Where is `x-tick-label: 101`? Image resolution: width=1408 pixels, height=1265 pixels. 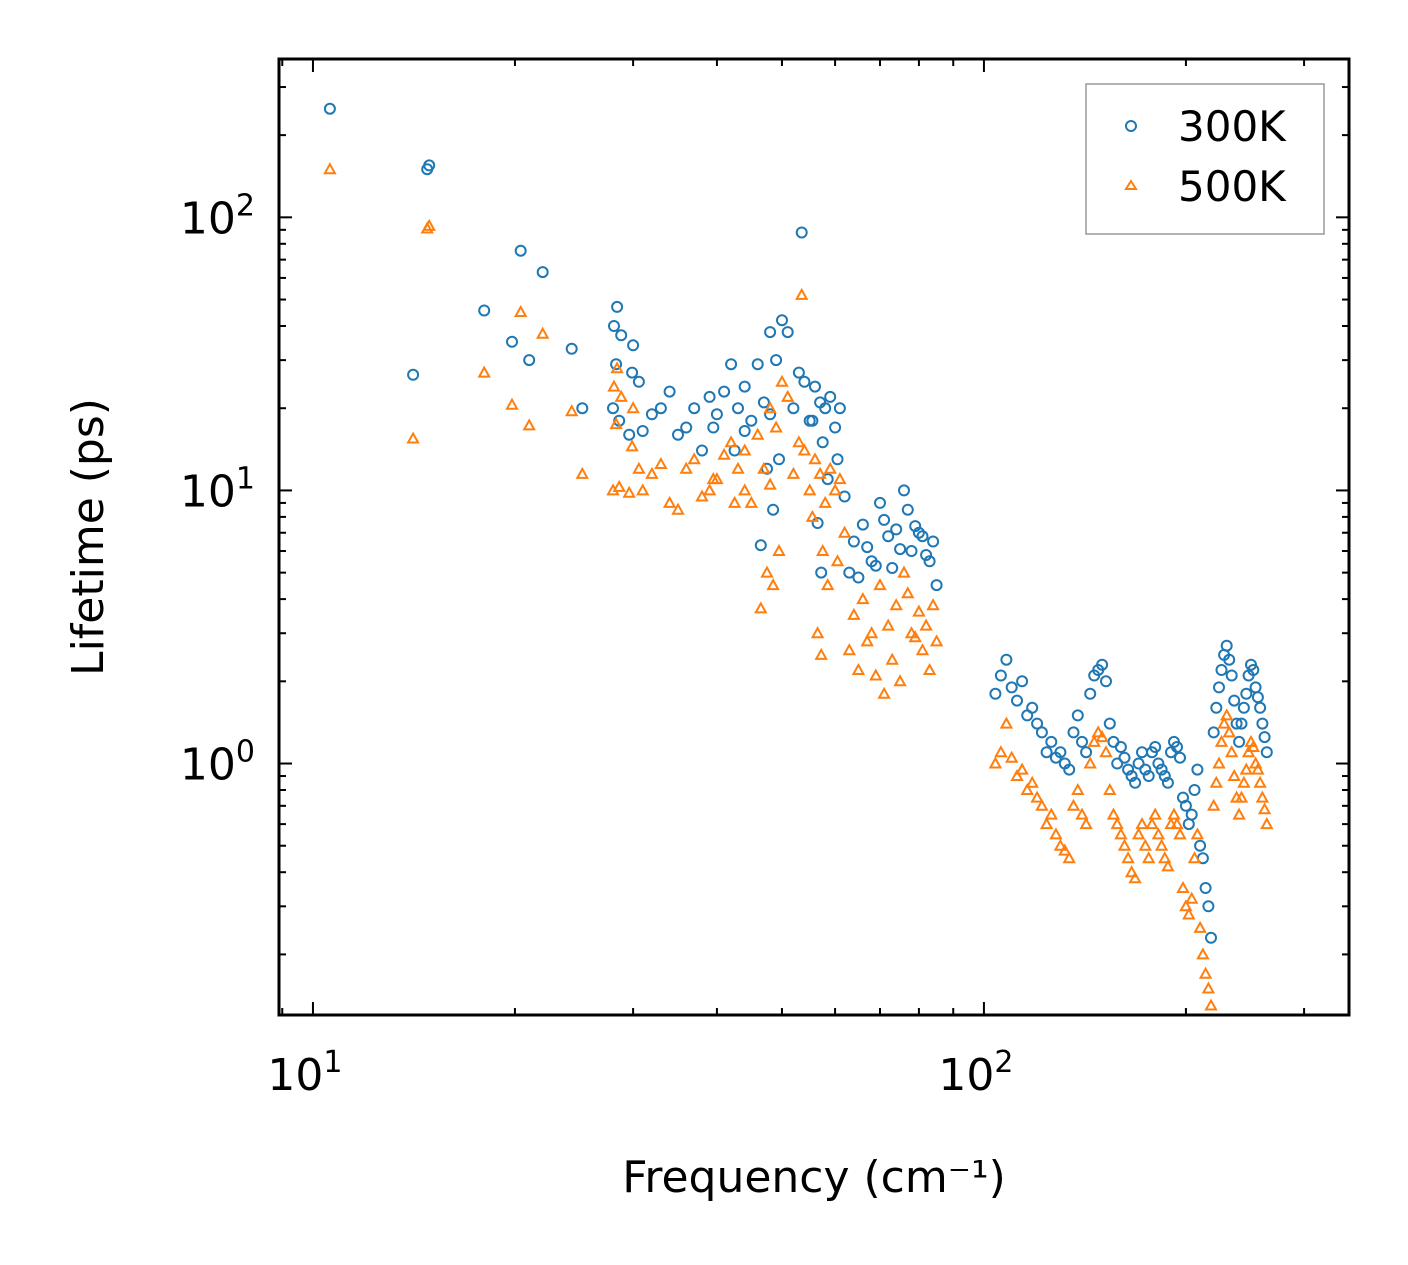
x-tick-label: 101 is located at coordinates (304, 1073).